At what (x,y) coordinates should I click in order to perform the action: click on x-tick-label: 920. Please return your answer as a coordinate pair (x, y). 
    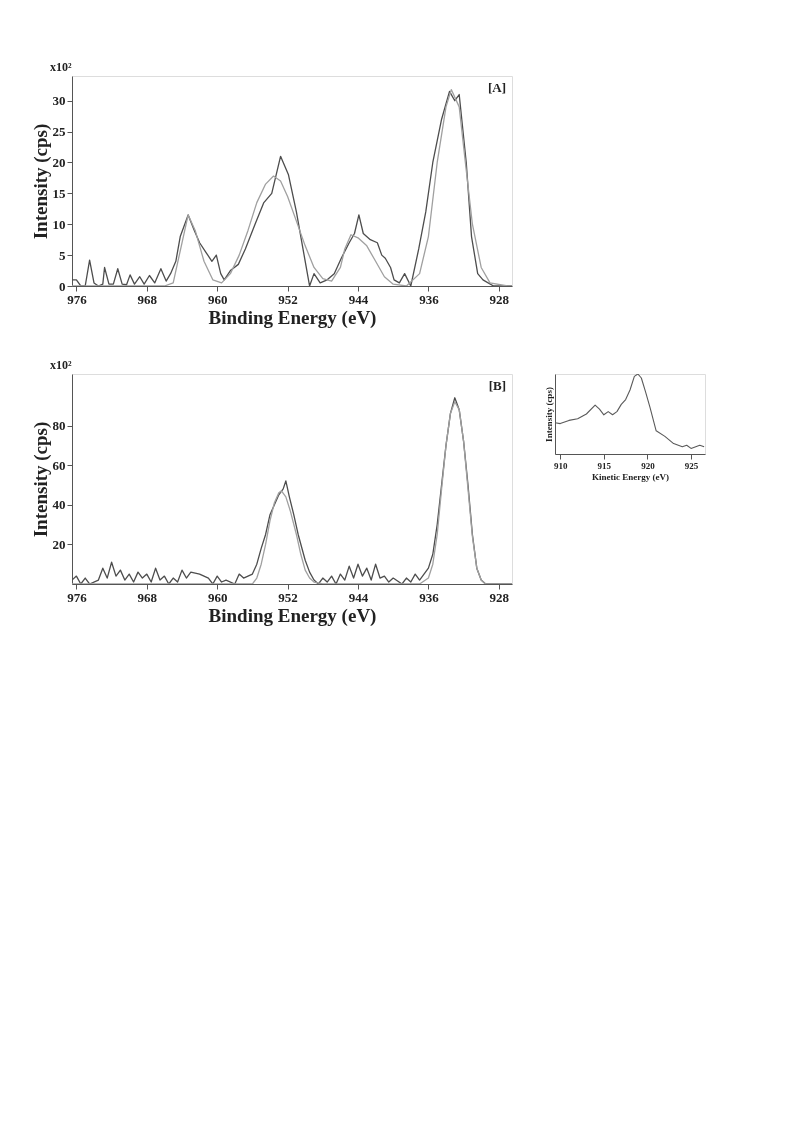
    Looking at the image, I should click on (648, 465).